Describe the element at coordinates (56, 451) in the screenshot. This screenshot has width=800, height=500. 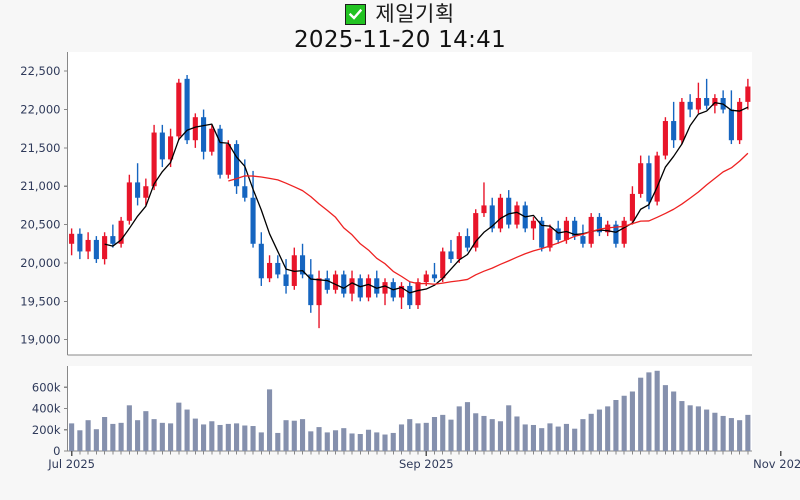
I see `volume-y-tick-label: 0` at that location.